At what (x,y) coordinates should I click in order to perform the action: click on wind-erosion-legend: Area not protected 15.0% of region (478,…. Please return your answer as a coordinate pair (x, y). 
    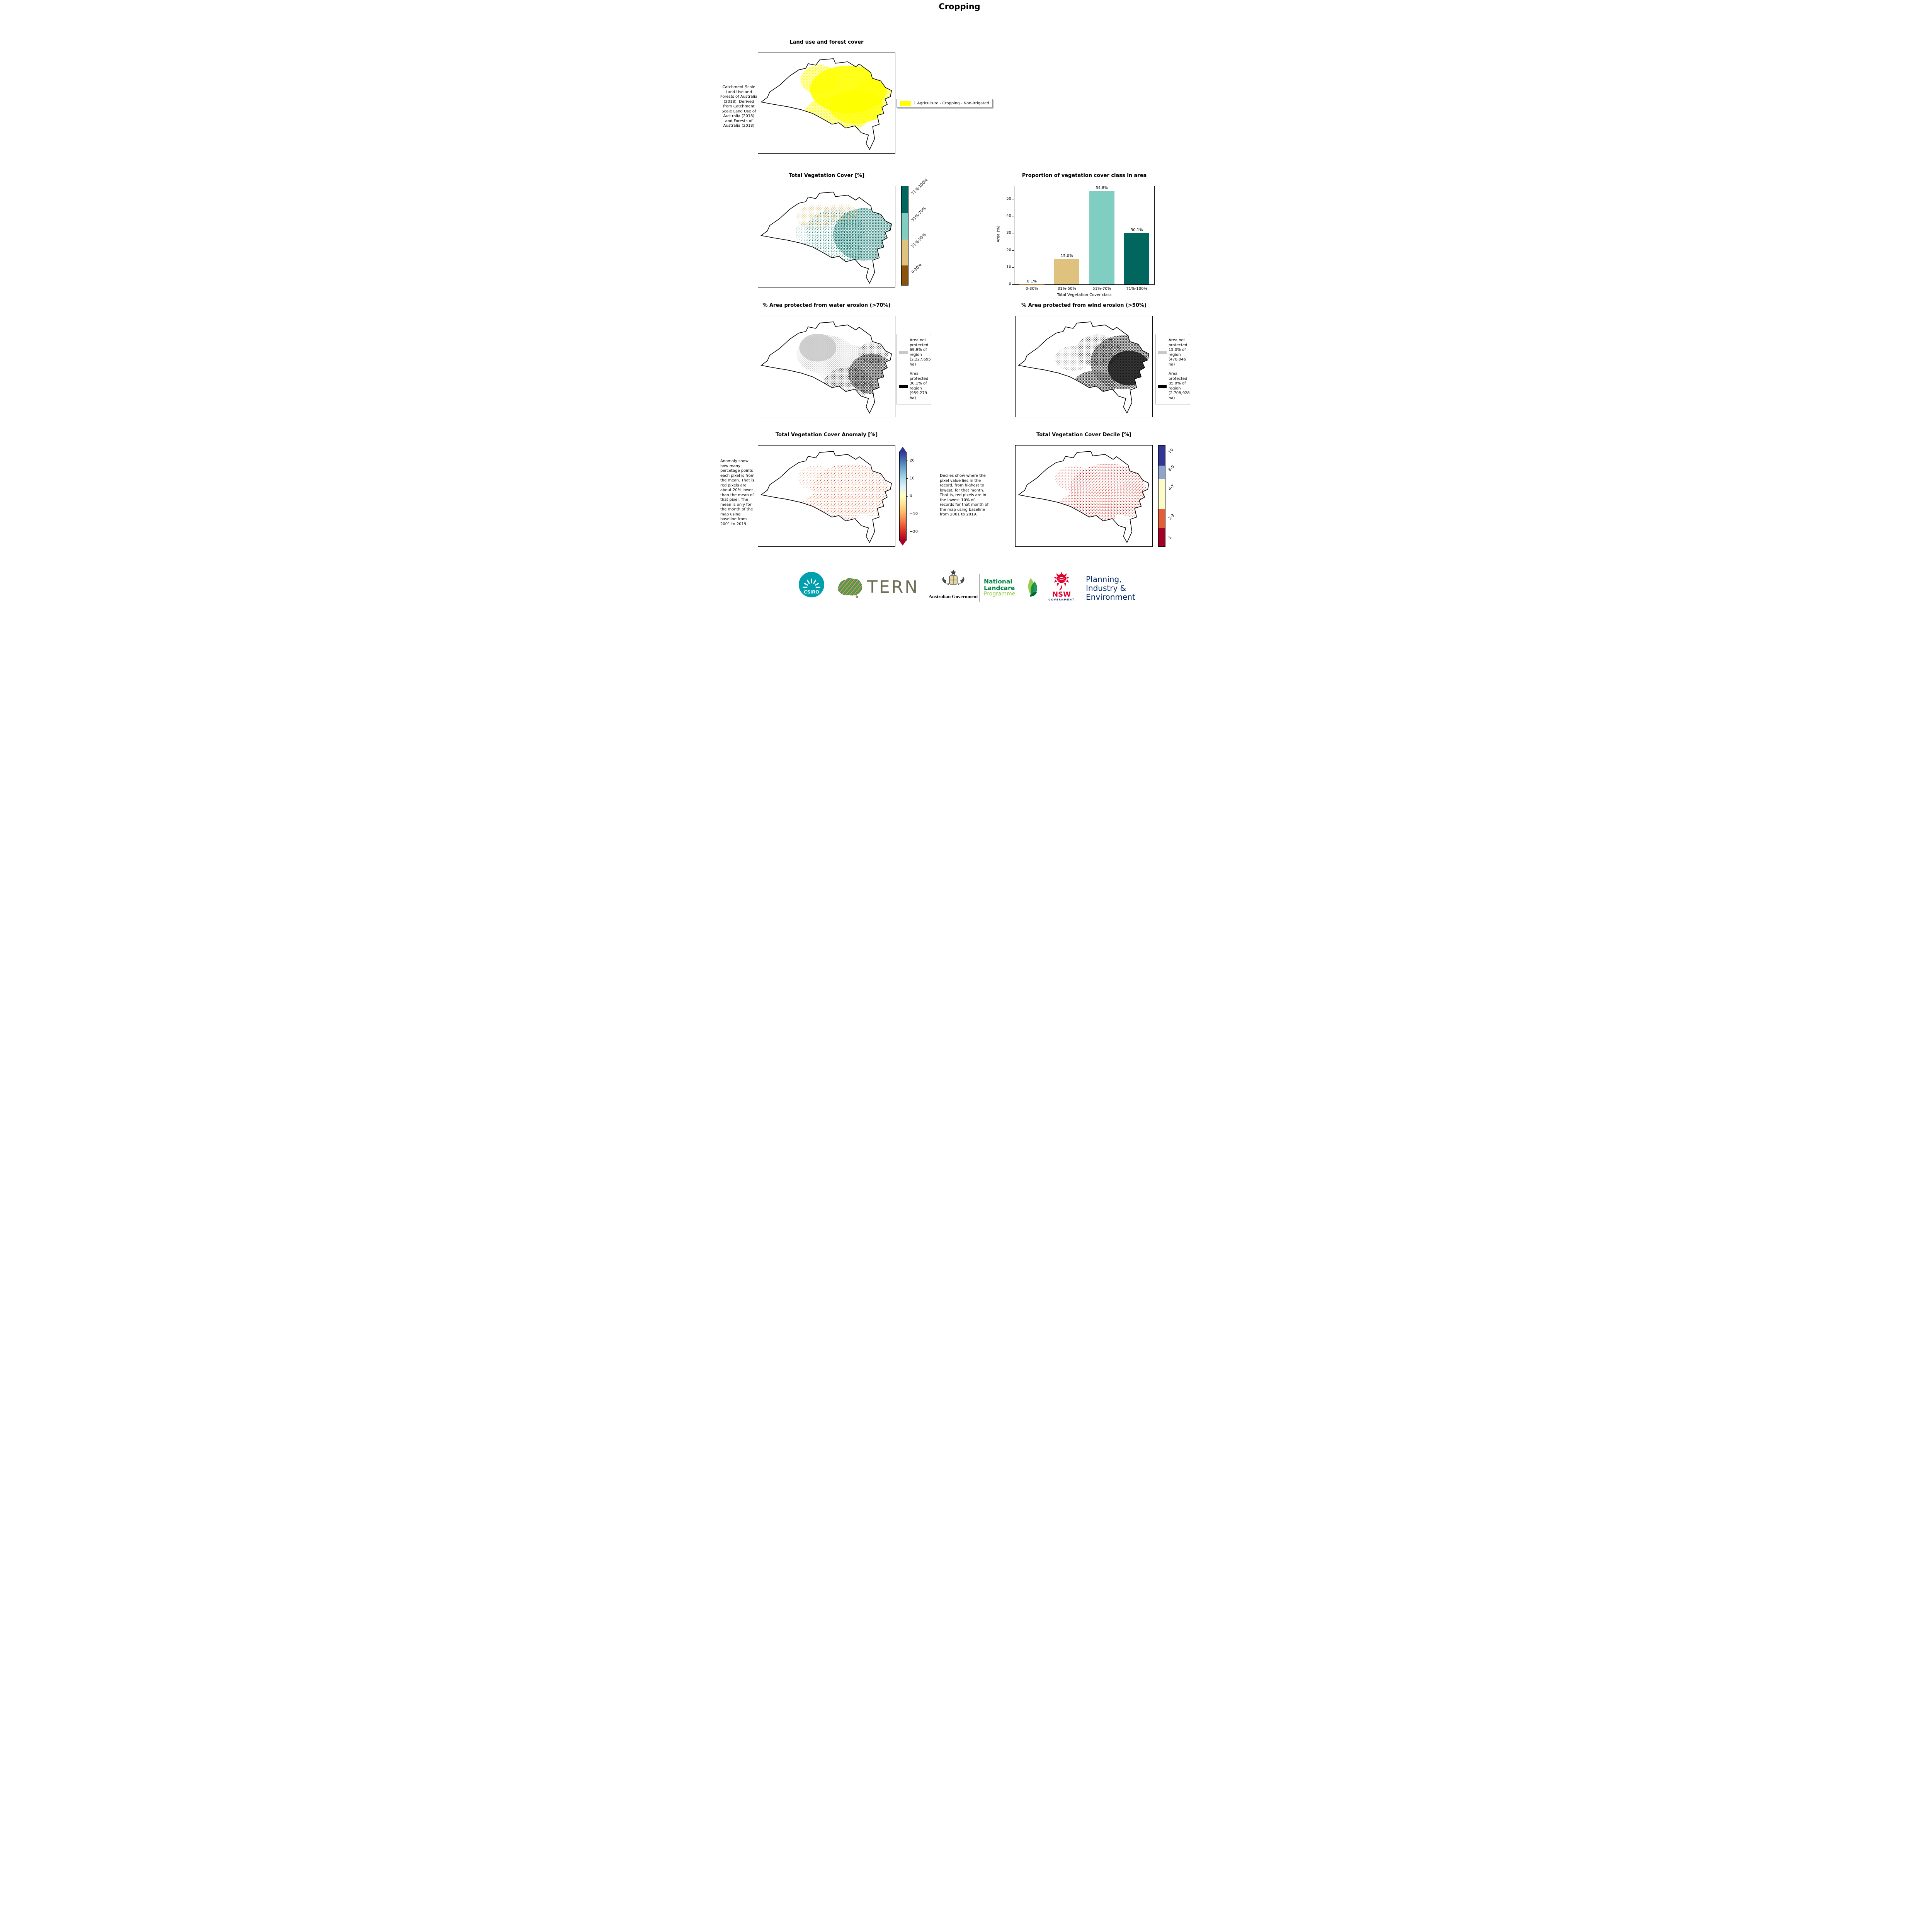
    Looking at the image, I should click on (1172, 369).